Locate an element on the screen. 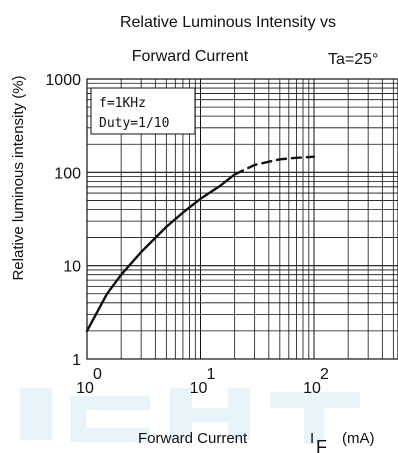  y-axis-label: Relative luminous intensity (%) is located at coordinates (18, 177).